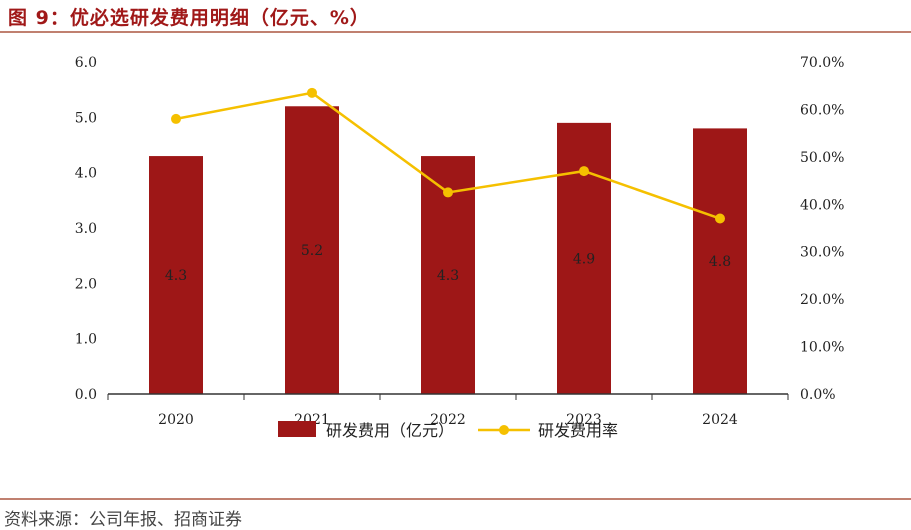  What do you see at coordinates (86, 63) in the screenshot?
I see `left-tick-label: 6.0` at bounding box center [86, 63].